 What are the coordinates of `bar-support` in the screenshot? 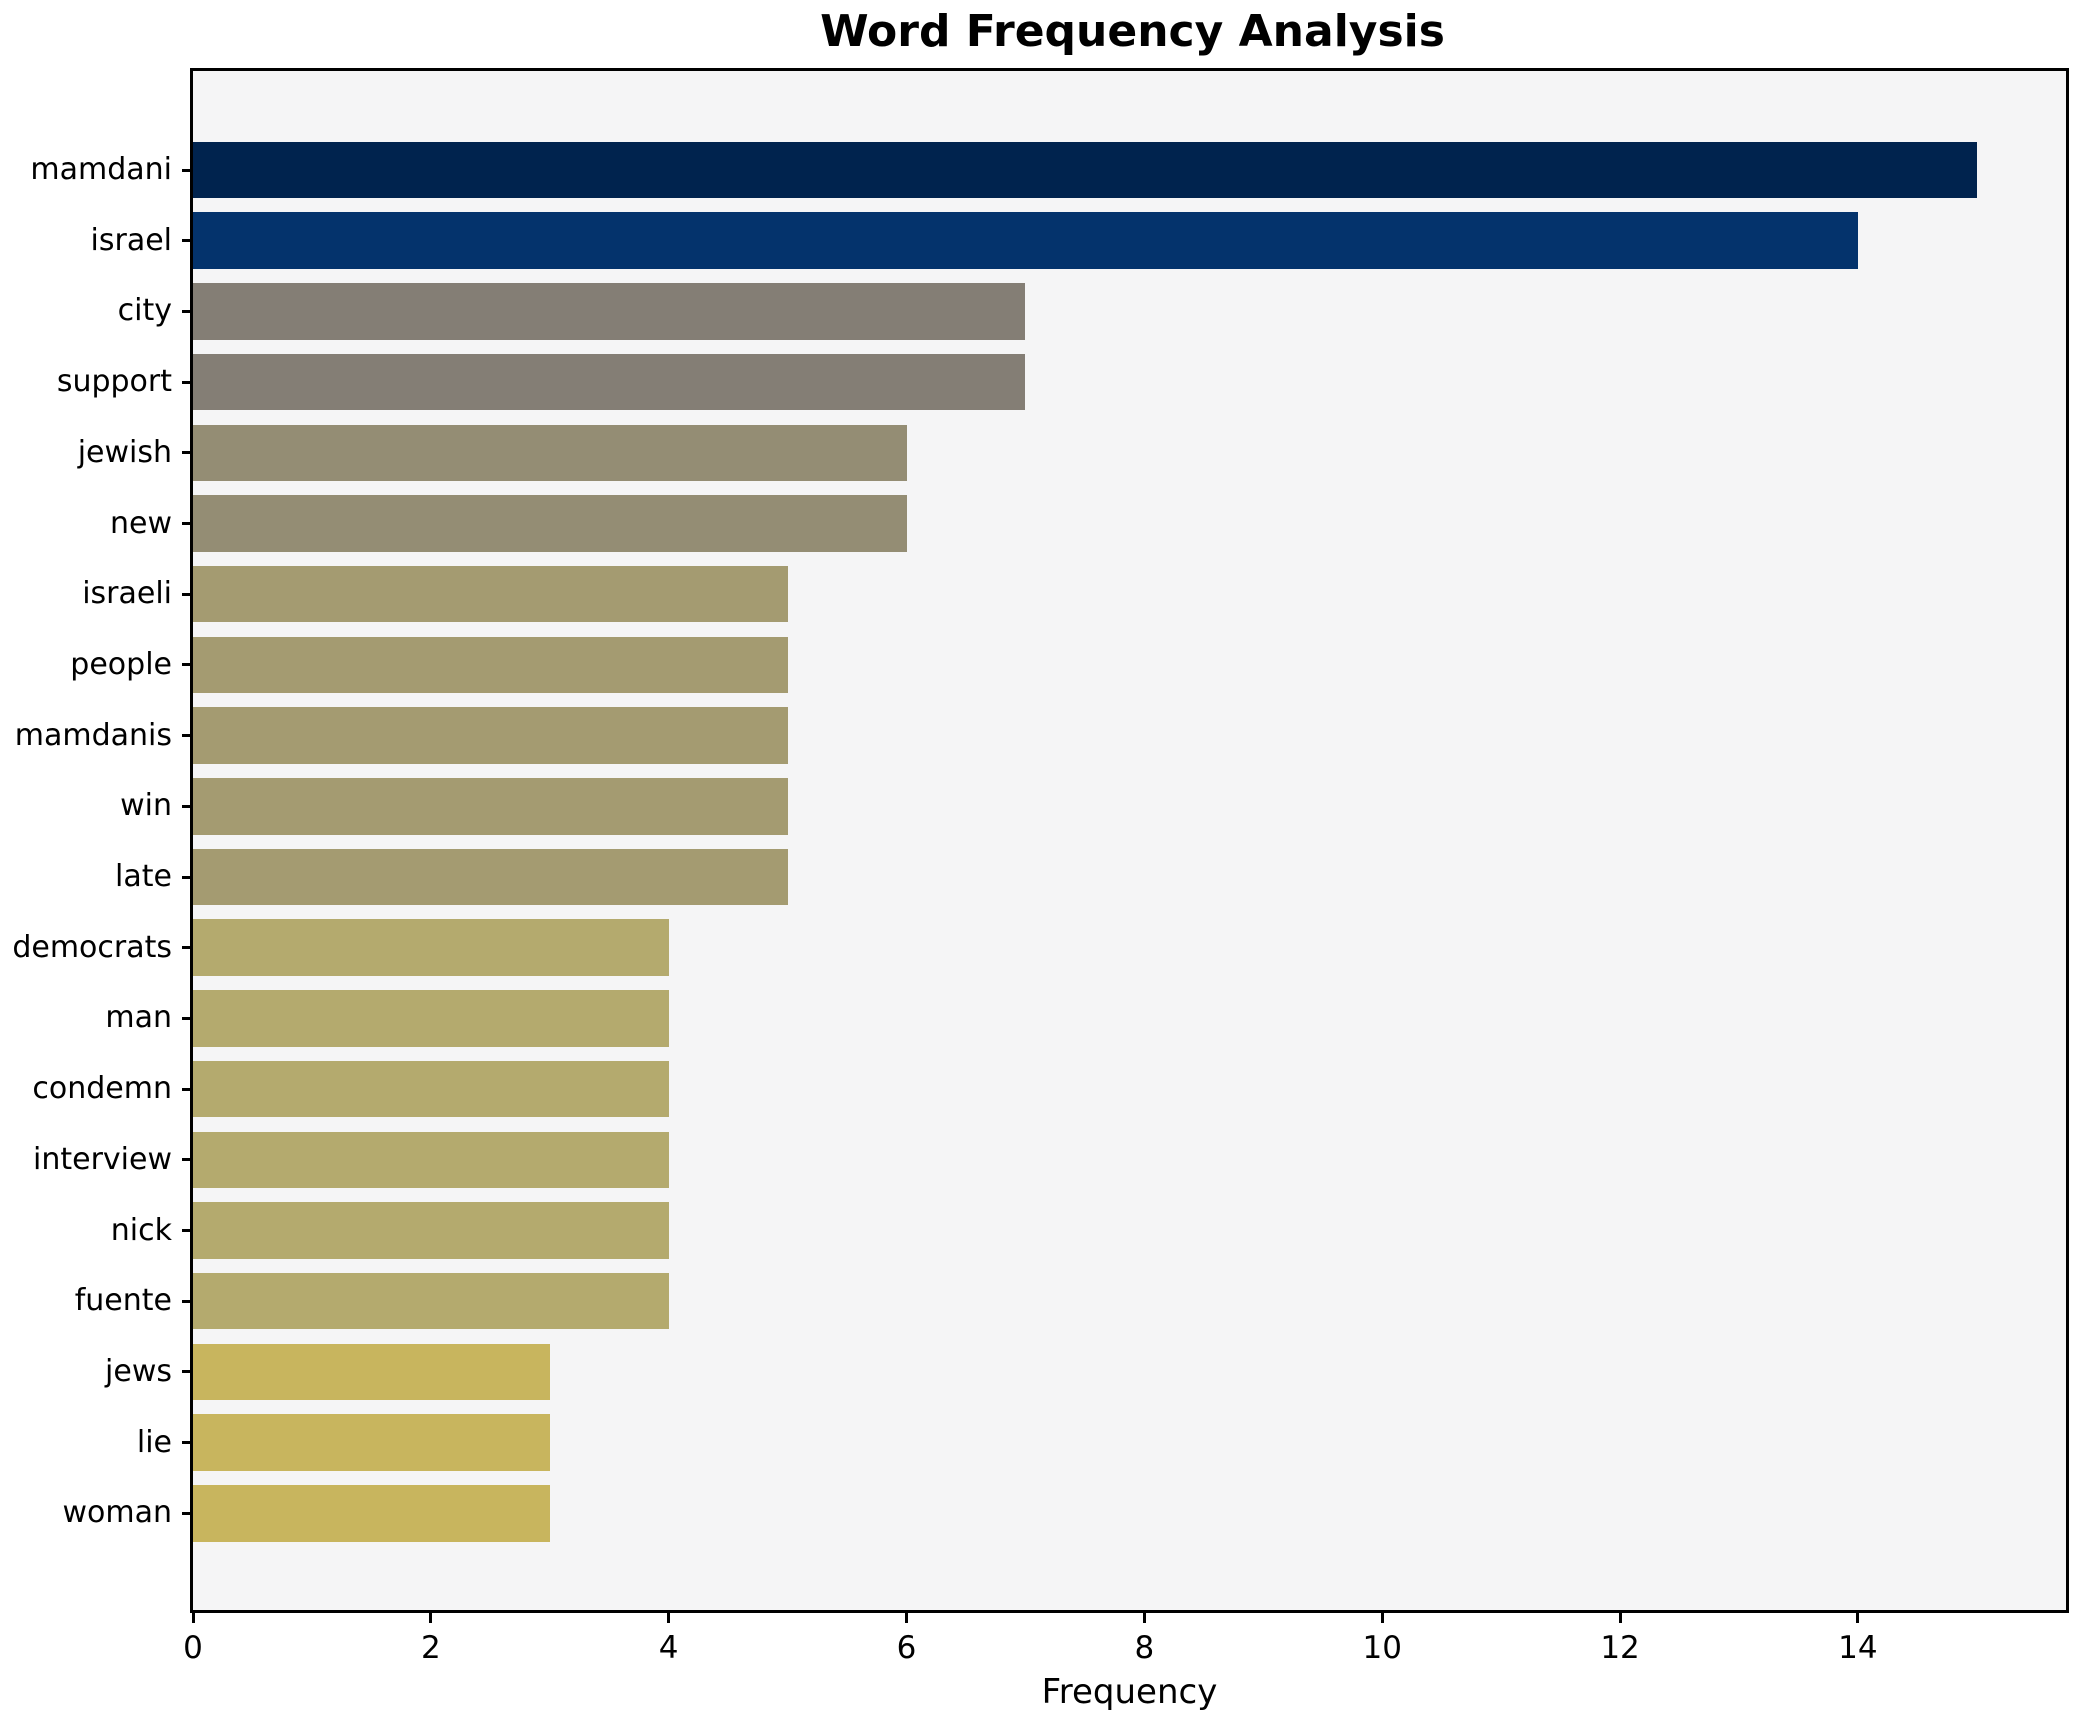 It's located at (609, 382).